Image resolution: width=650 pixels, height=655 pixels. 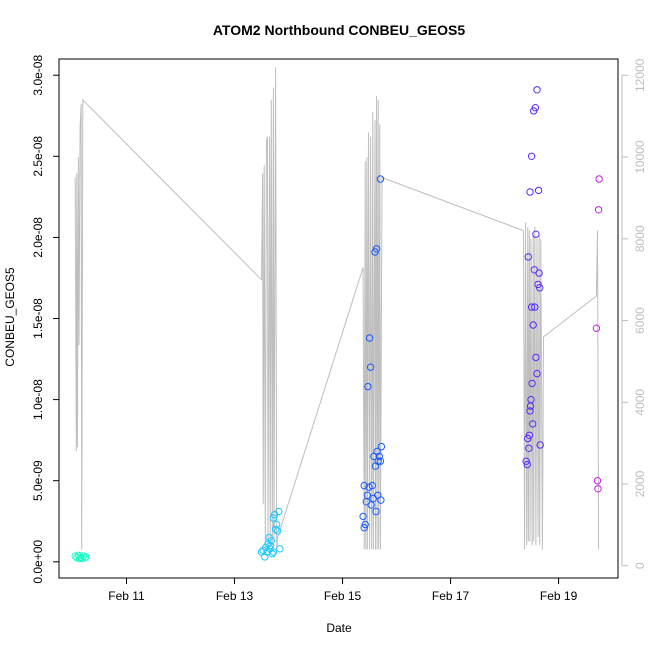 I want to click on y2-tick-label: 0, so click(x=640, y=565).